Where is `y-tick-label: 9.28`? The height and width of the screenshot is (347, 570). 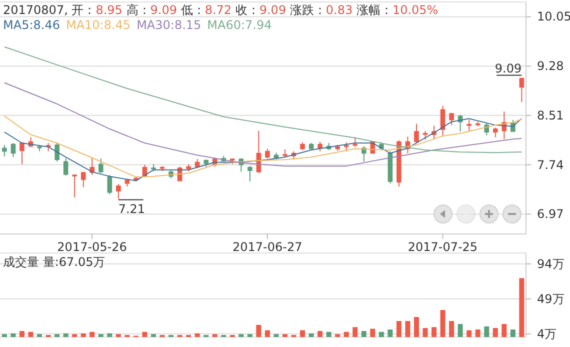 y-tick-label: 9.28 is located at coordinates (550, 66).